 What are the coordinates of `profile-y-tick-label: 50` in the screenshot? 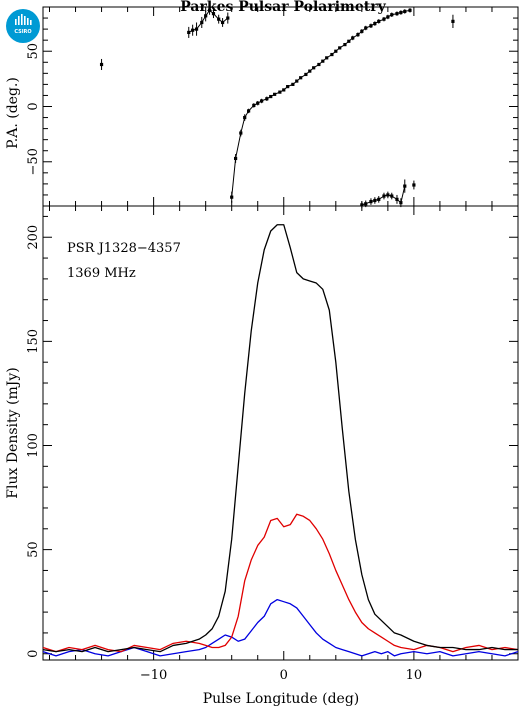 It's located at (33, 549).